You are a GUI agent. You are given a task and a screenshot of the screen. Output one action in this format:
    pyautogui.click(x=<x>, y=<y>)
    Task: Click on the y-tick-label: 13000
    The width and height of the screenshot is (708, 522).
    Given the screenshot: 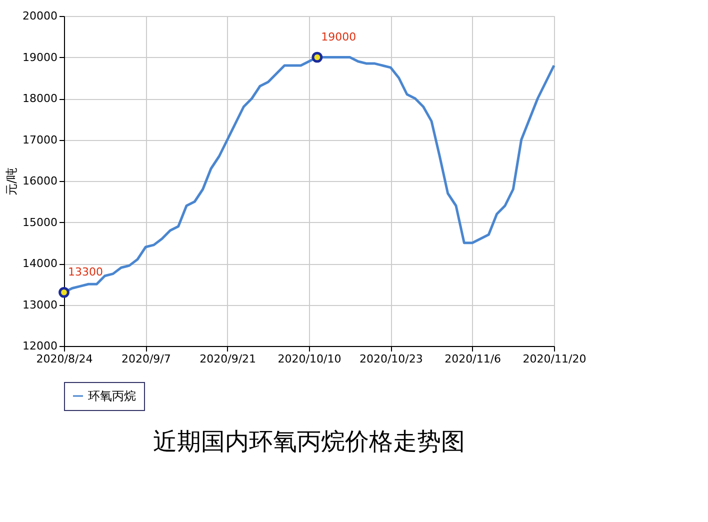 What is the action you would take?
    pyautogui.click(x=40, y=305)
    